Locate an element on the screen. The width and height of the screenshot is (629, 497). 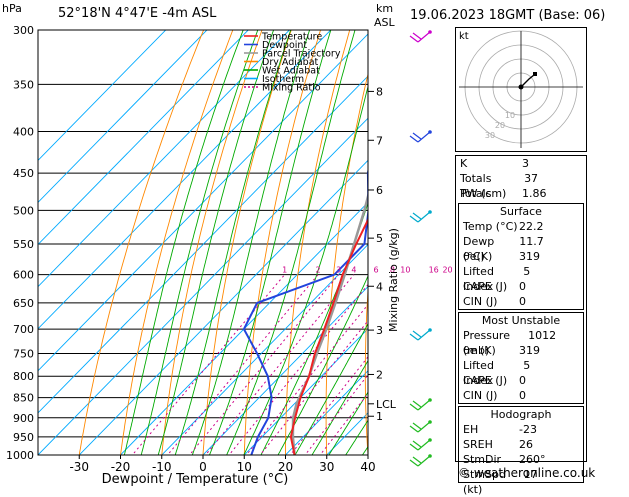
pressure-tick-label: 950 is located at coordinates (23, 437).